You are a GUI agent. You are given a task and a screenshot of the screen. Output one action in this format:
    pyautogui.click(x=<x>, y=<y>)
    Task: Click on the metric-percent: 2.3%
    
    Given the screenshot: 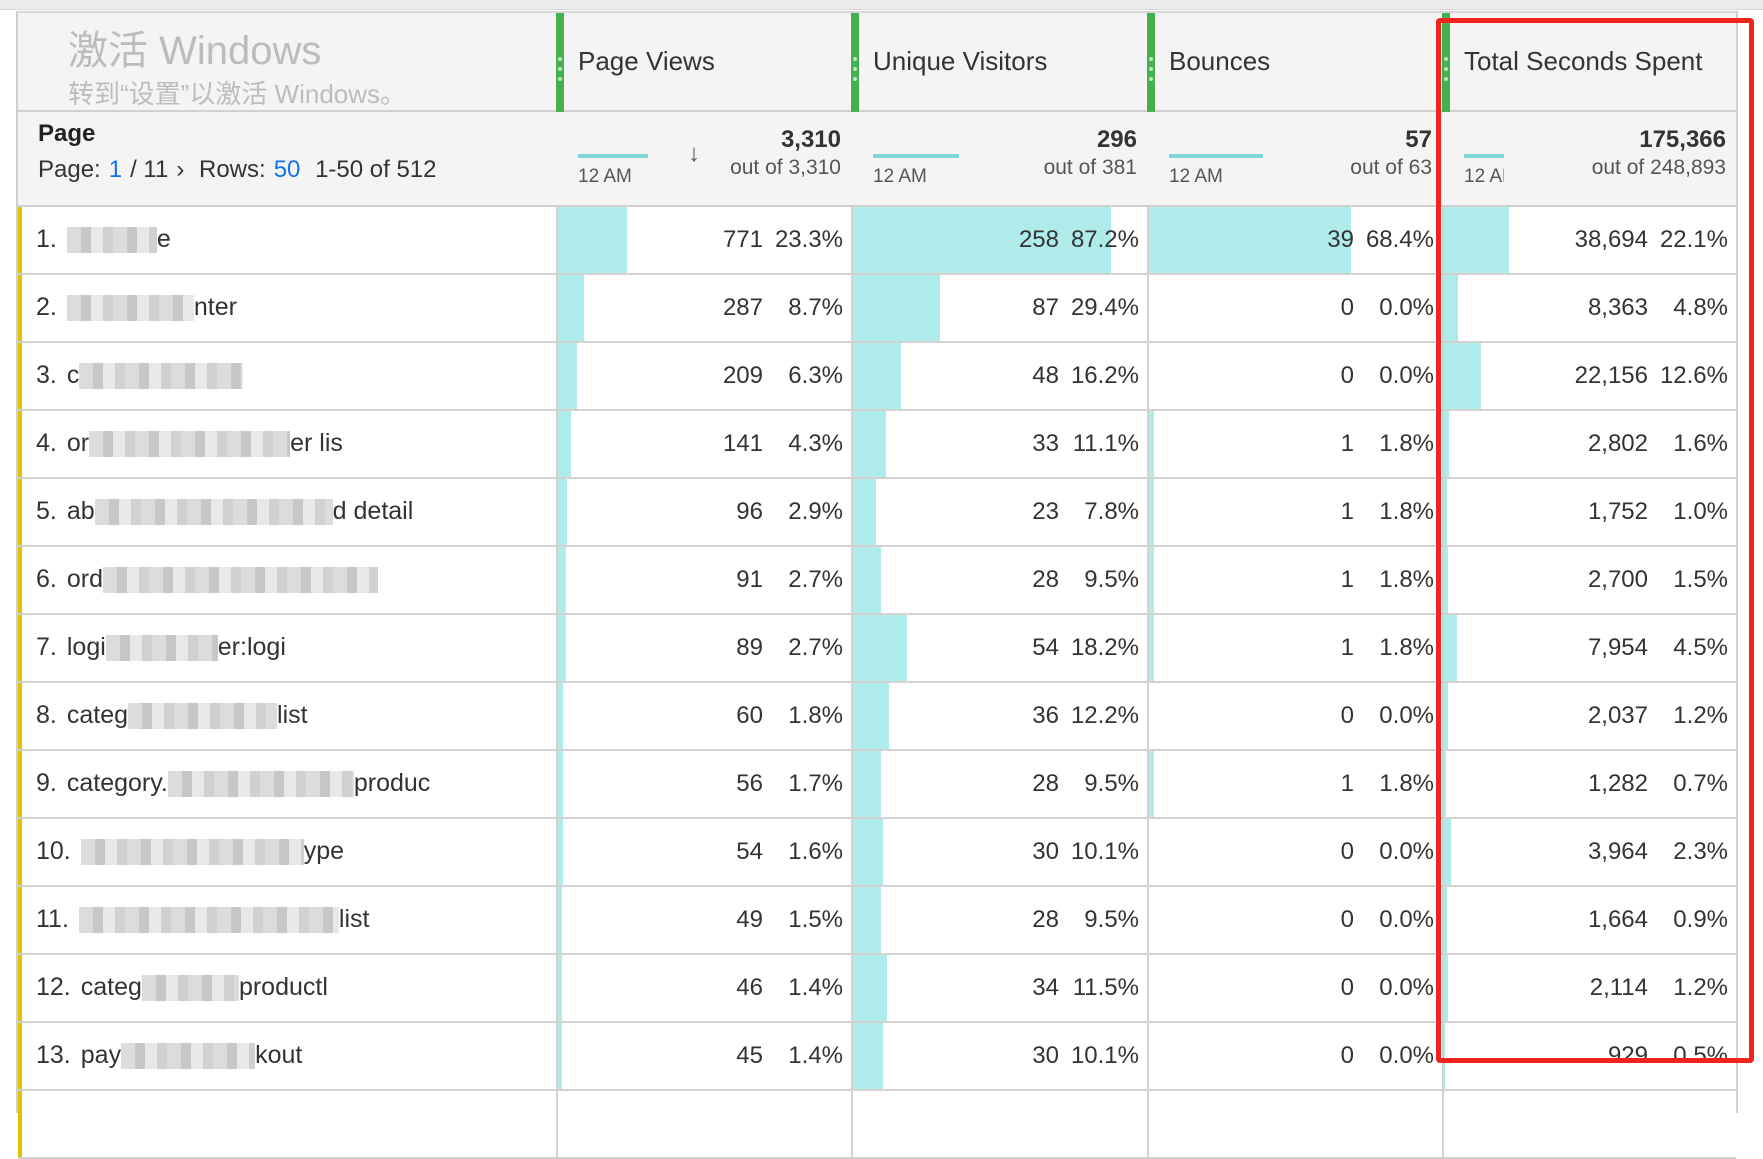 What is the action you would take?
    pyautogui.click(x=1700, y=851)
    